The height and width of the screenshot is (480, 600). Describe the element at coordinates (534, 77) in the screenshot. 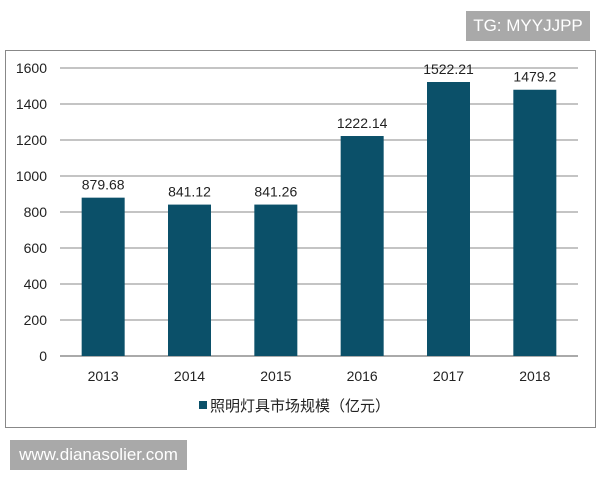

I see `data-label: 1479.2` at that location.